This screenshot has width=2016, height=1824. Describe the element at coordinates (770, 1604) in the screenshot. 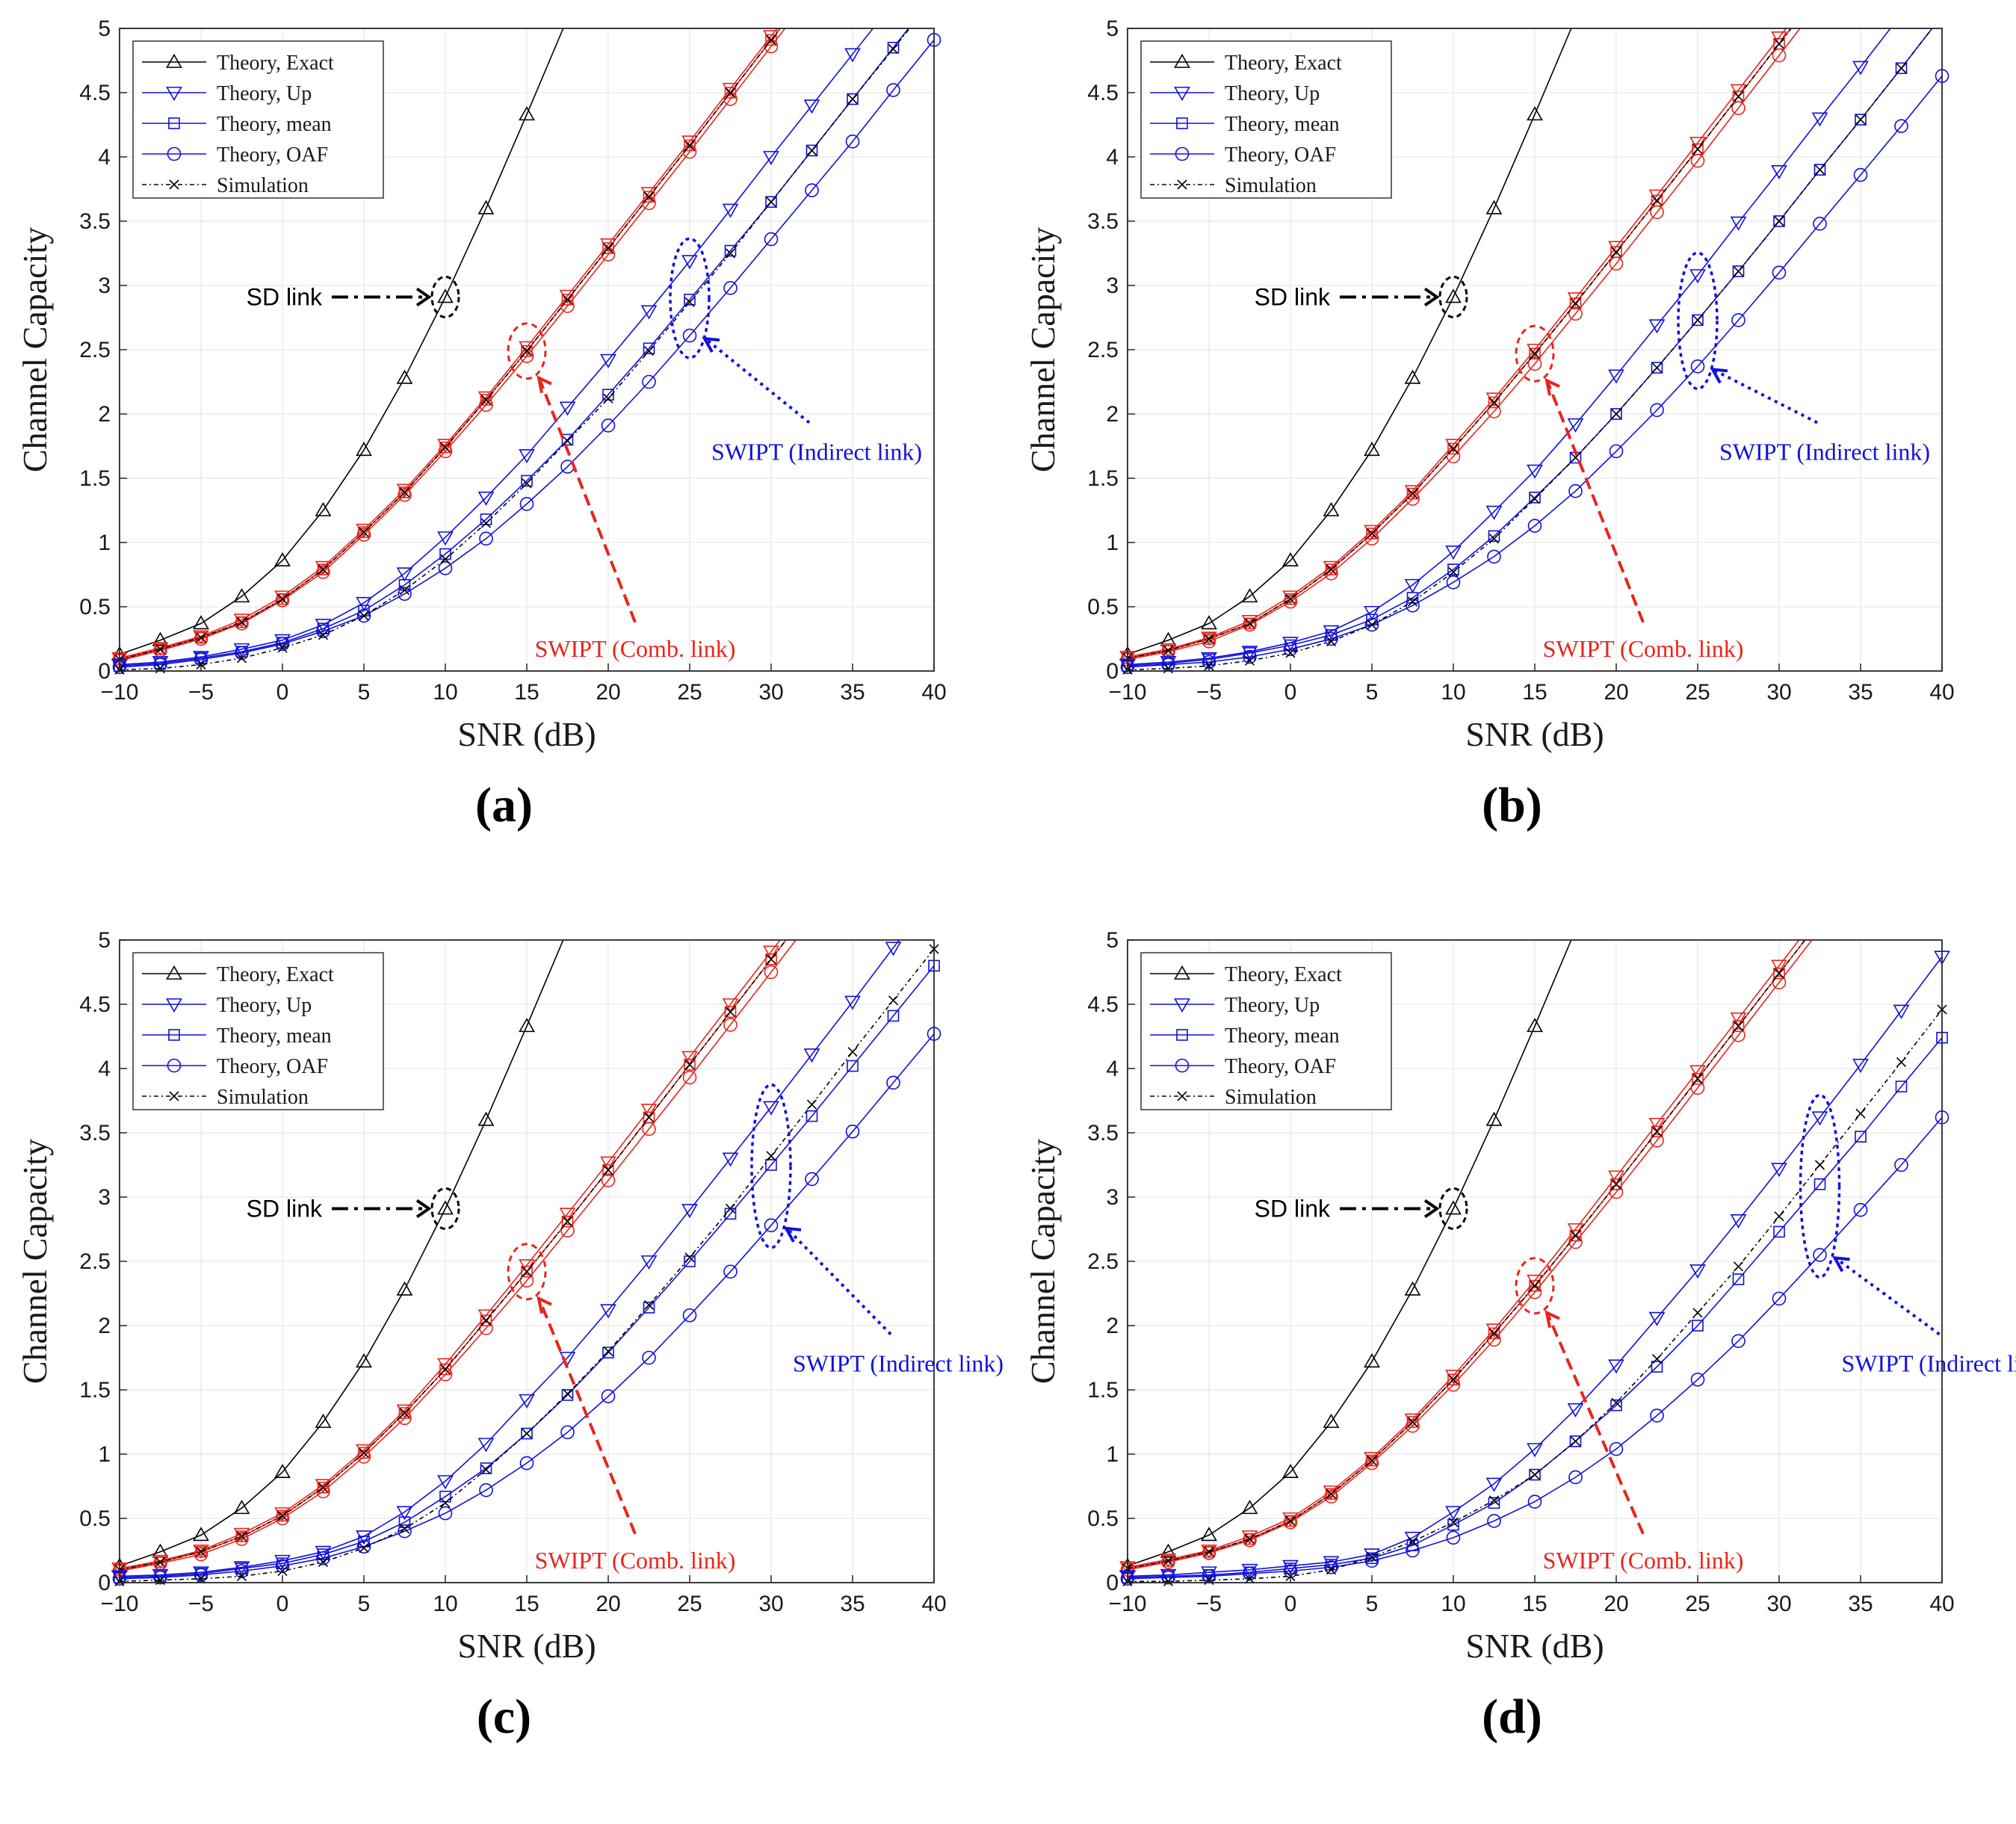

I see `x-tick-label: 30` at that location.